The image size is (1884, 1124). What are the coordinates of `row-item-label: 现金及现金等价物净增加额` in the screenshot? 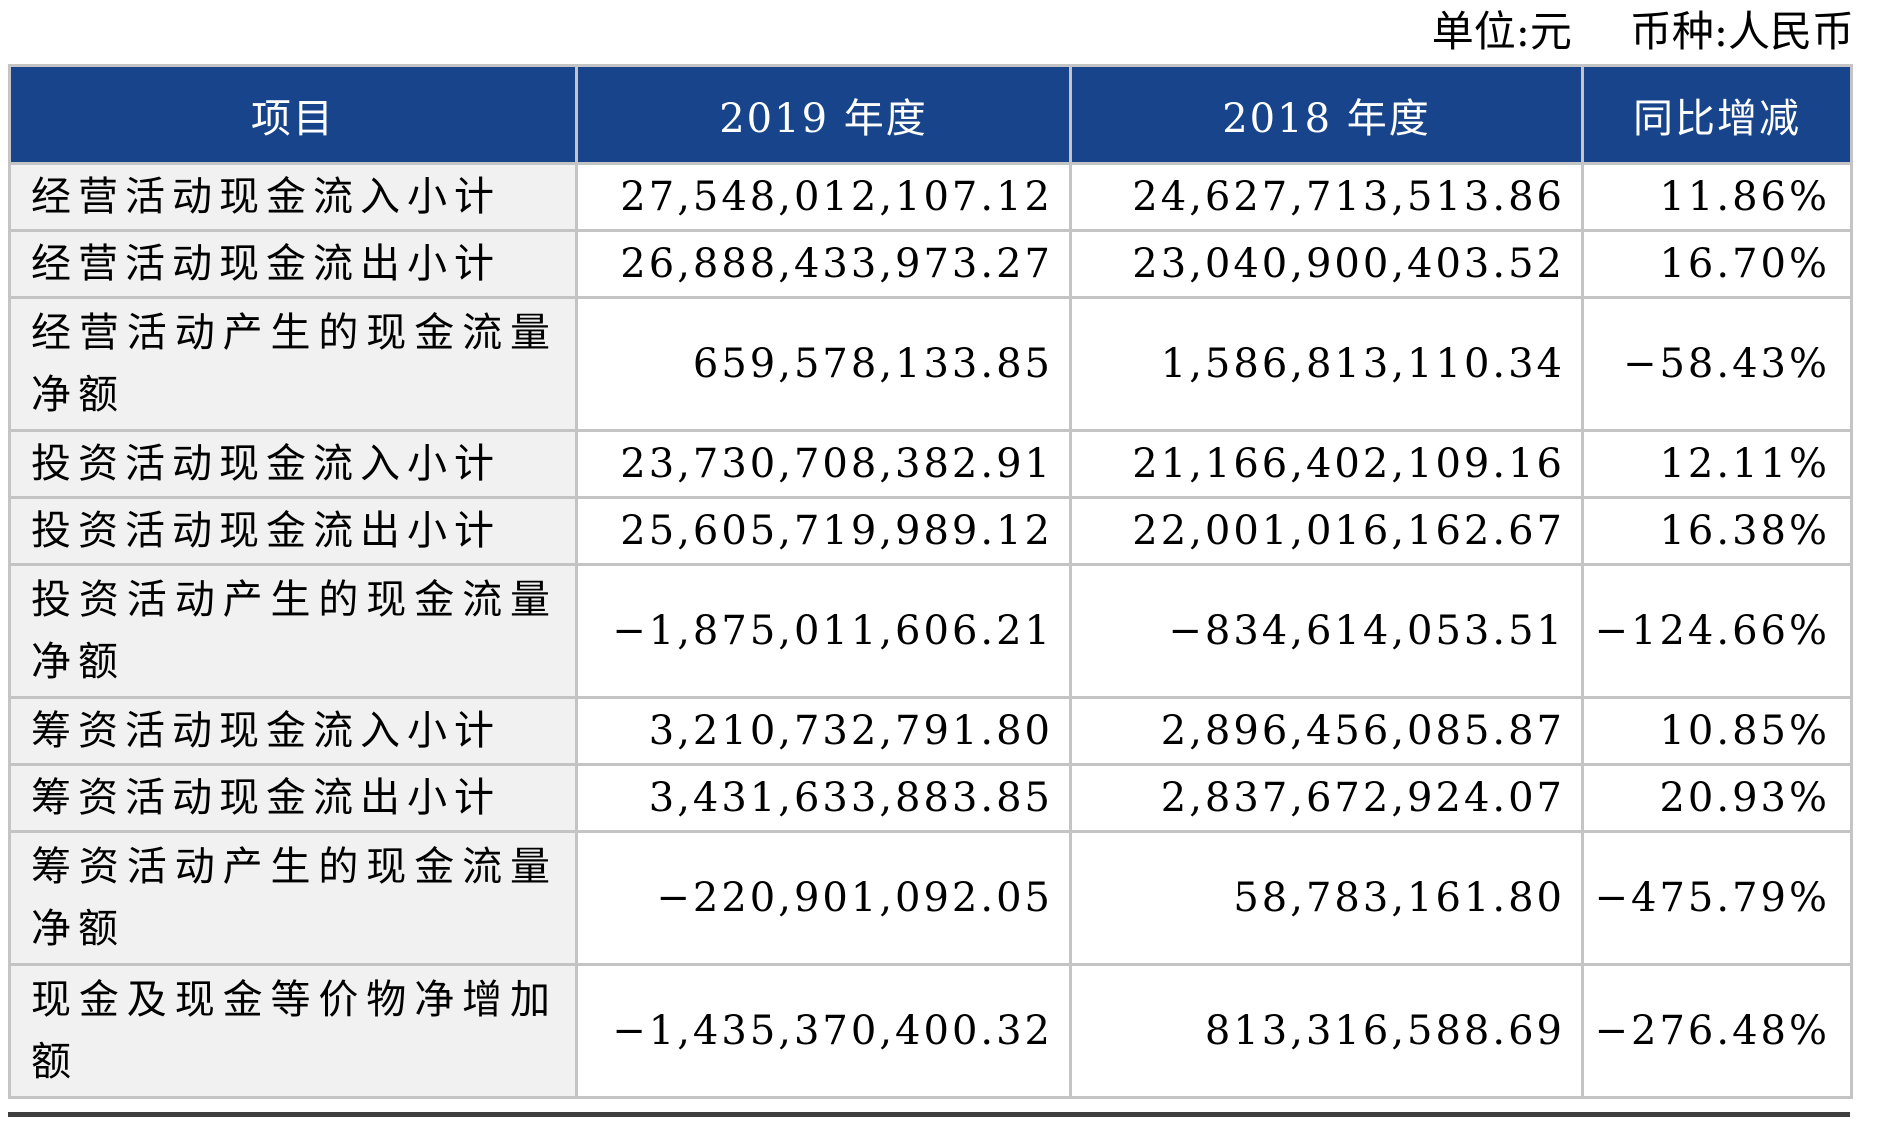 It's located at (293, 1031).